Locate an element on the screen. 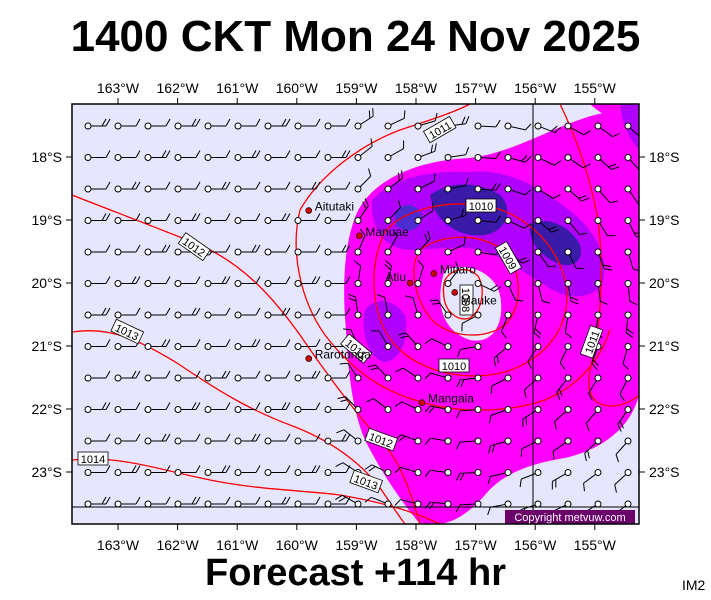  lat-label-right: 19°S is located at coordinates (664, 220).